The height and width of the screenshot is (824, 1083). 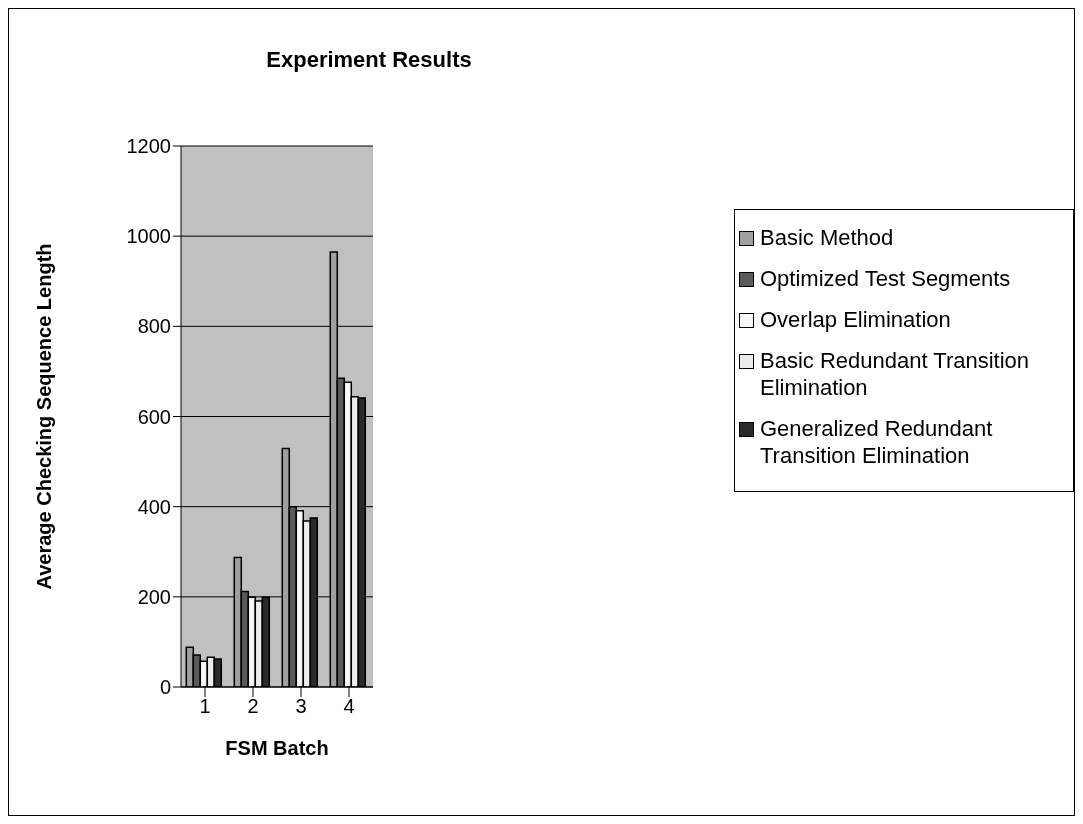 I want to click on y-axis-title: Average Checking Sequence Length, so click(x=44, y=416).